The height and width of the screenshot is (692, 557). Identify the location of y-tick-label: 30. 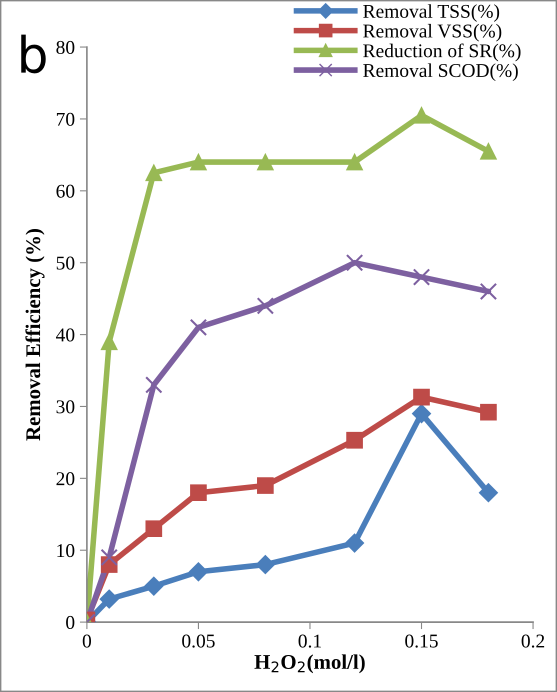
(65, 407).